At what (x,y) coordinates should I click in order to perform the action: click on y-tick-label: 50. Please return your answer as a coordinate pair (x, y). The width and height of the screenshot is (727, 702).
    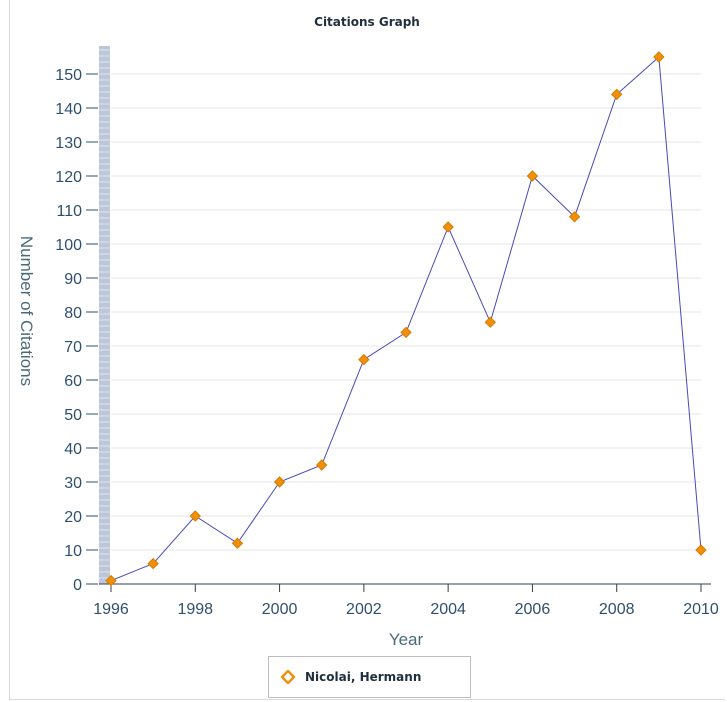
    Looking at the image, I should click on (73, 415).